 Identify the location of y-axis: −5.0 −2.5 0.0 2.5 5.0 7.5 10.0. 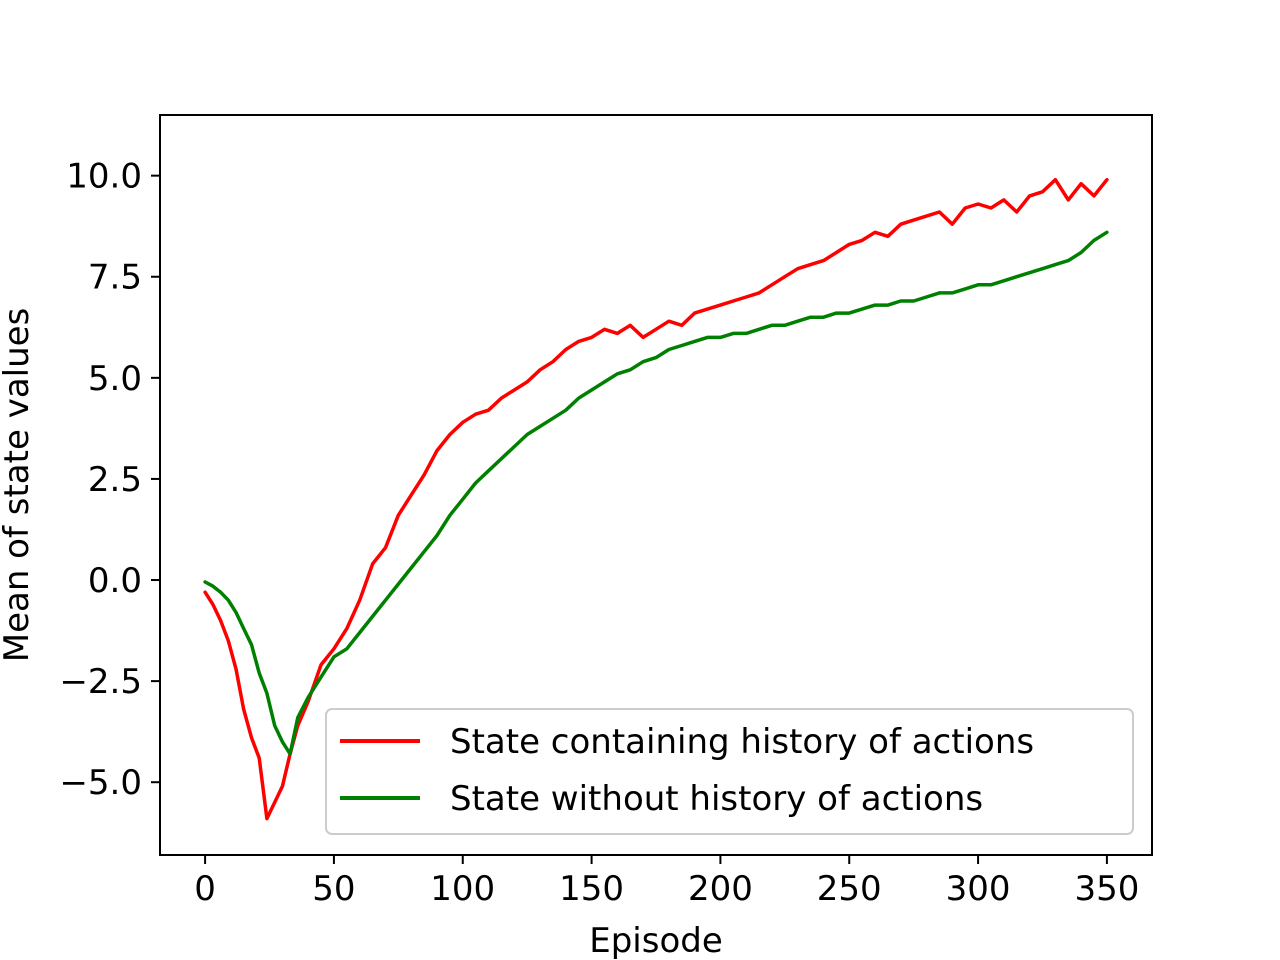
(109, 480).